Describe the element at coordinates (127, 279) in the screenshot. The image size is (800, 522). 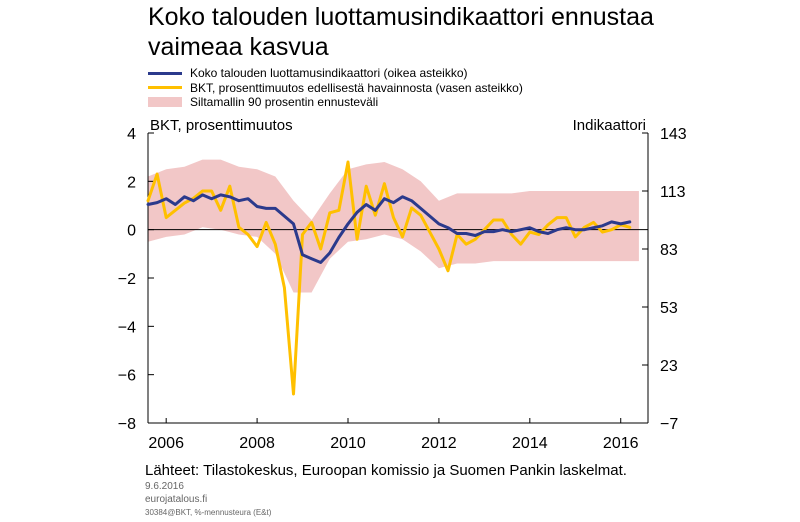
I see `y-left-tick-label: −2` at that location.